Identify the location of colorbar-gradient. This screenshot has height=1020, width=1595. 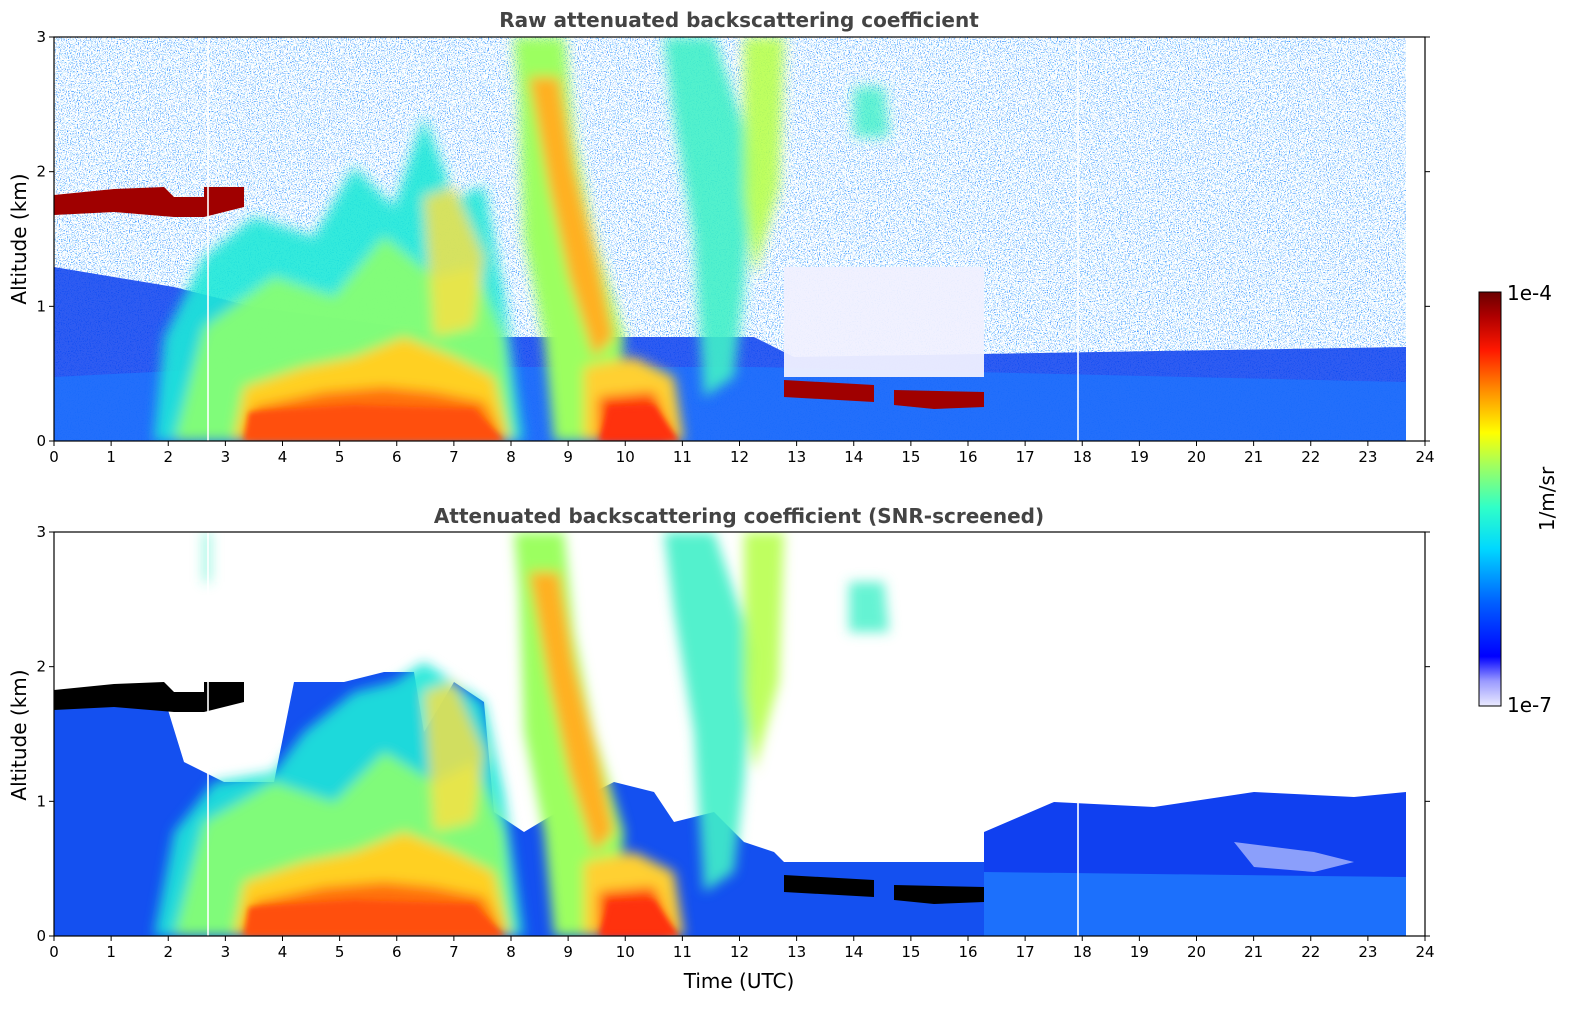
(1490, 499).